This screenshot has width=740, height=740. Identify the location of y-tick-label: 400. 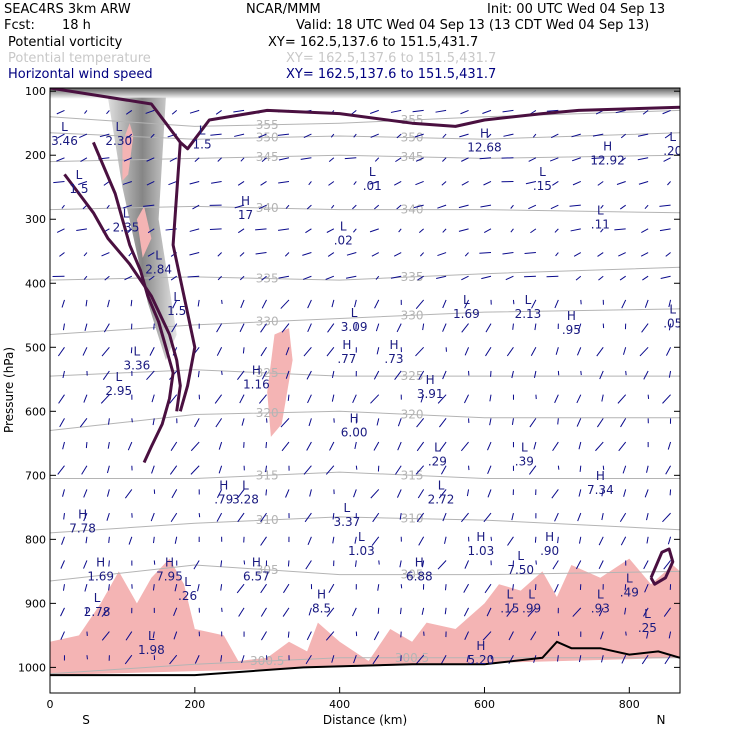
(35, 283).